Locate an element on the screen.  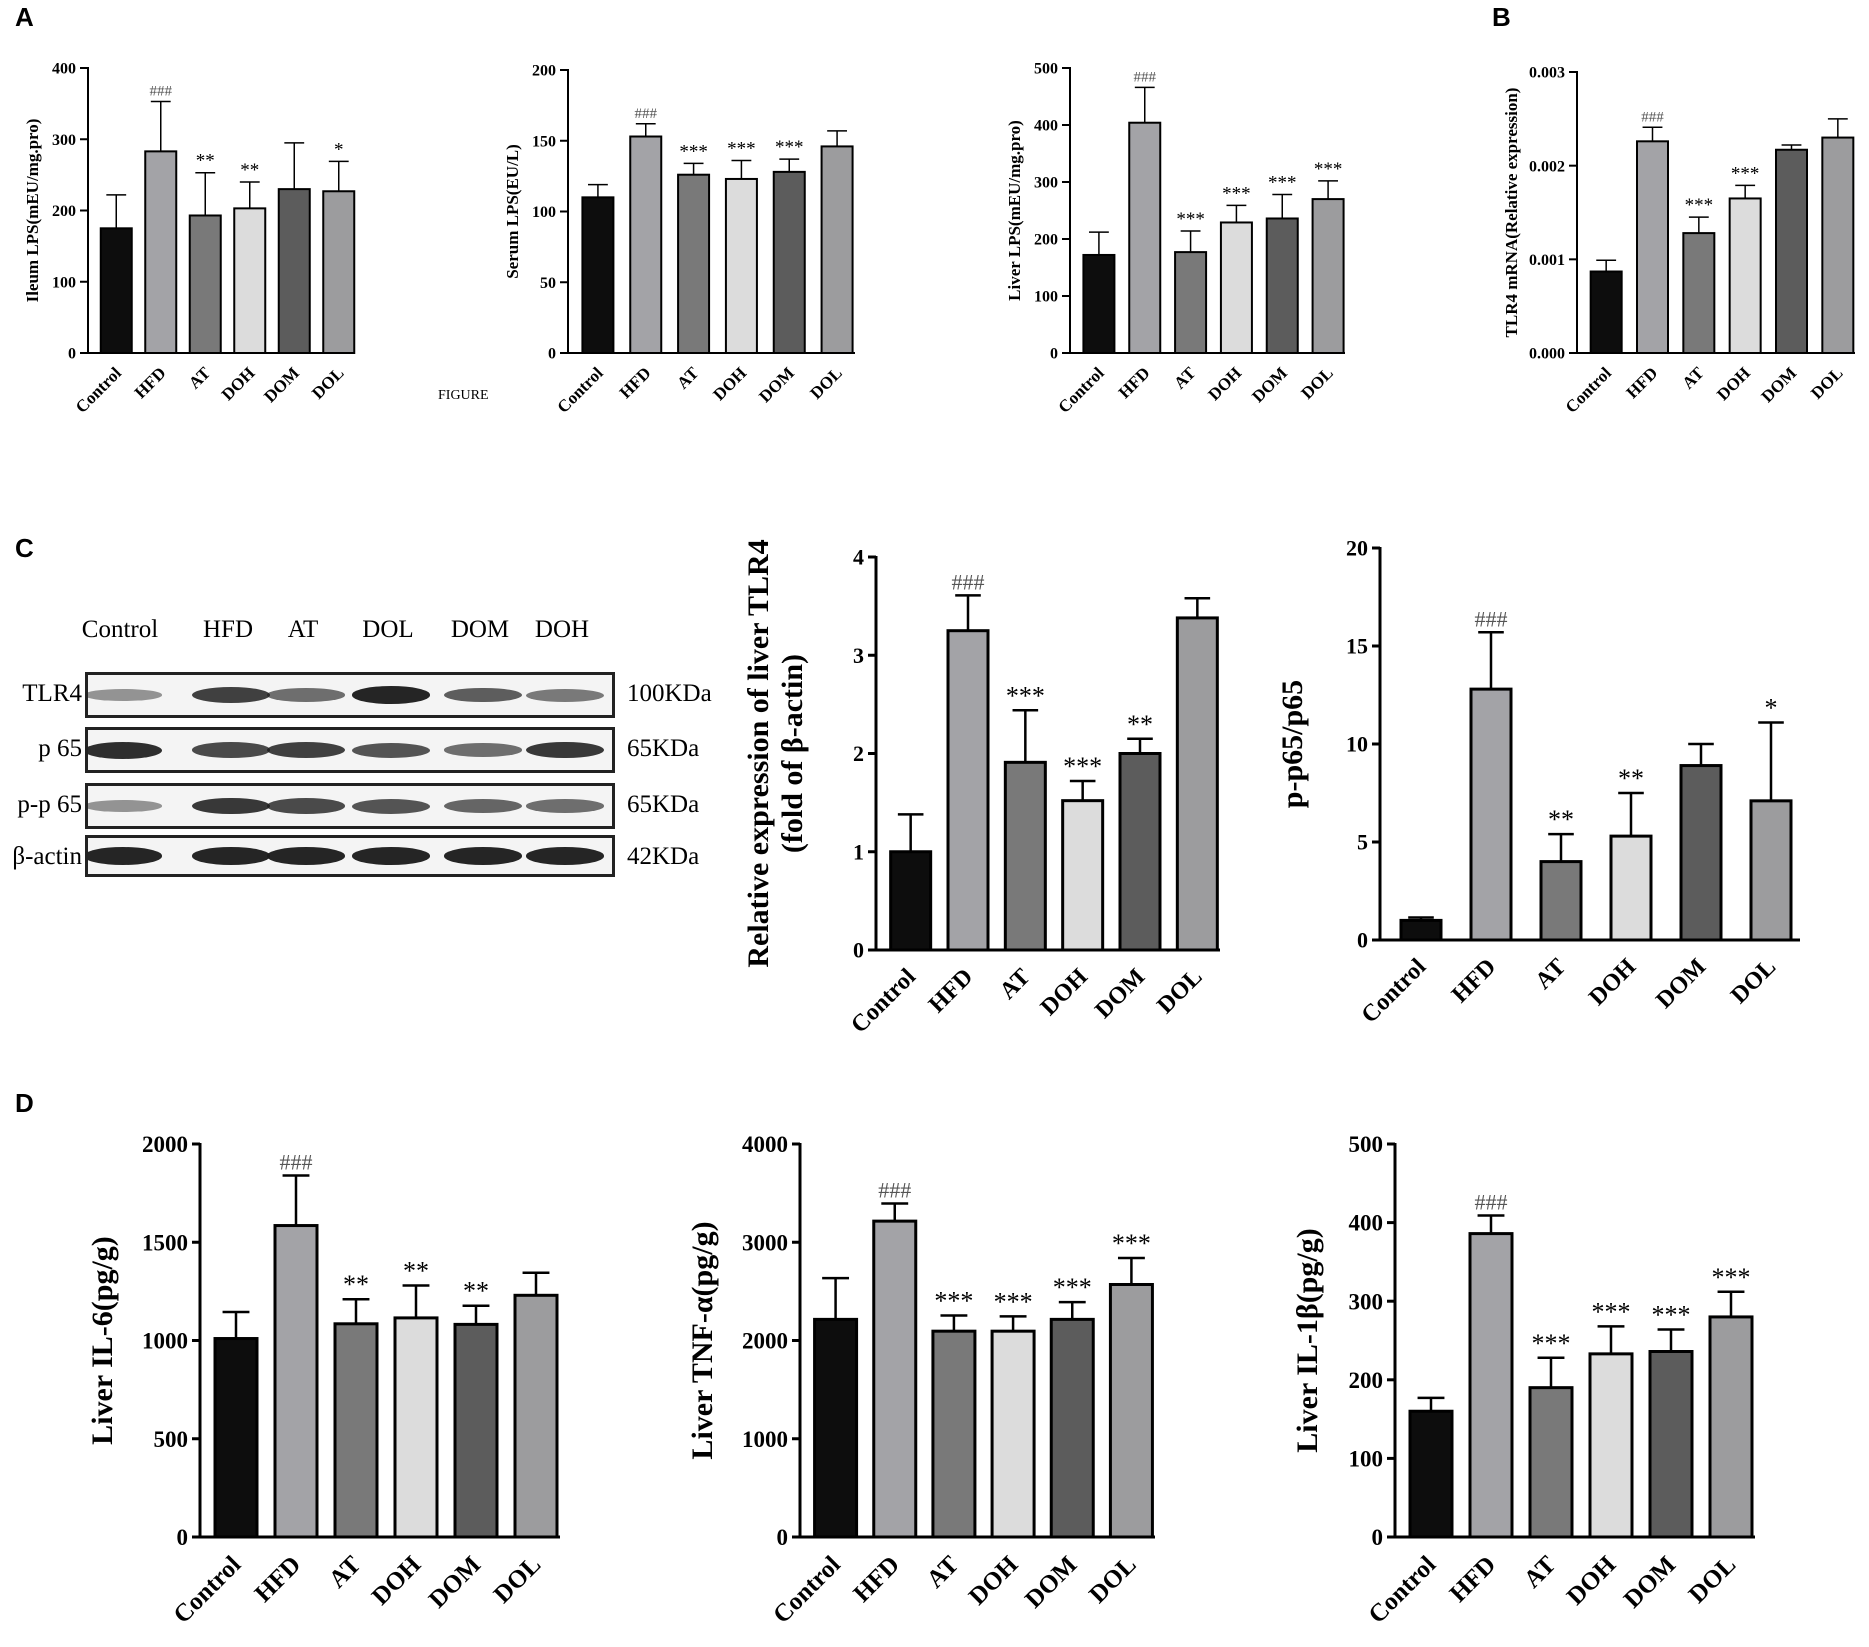
y-tick-label: 0.002 is located at coordinates (1547, 166).